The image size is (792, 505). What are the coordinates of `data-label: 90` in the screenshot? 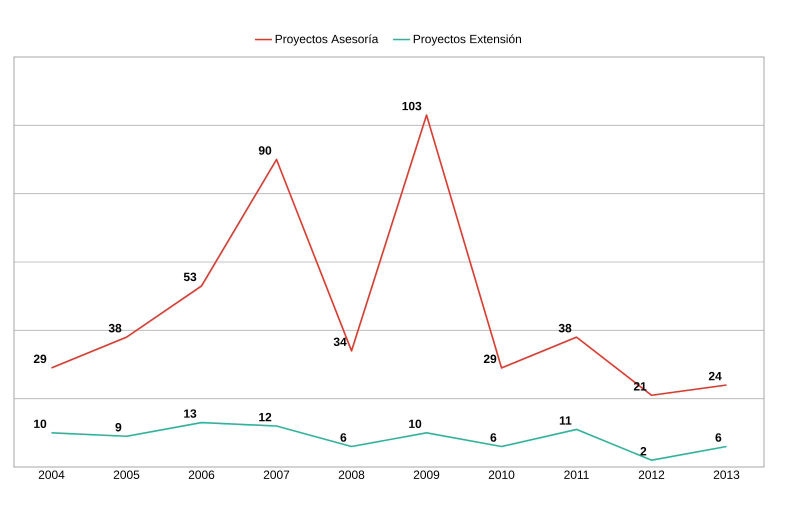 It's located at (265, 150).